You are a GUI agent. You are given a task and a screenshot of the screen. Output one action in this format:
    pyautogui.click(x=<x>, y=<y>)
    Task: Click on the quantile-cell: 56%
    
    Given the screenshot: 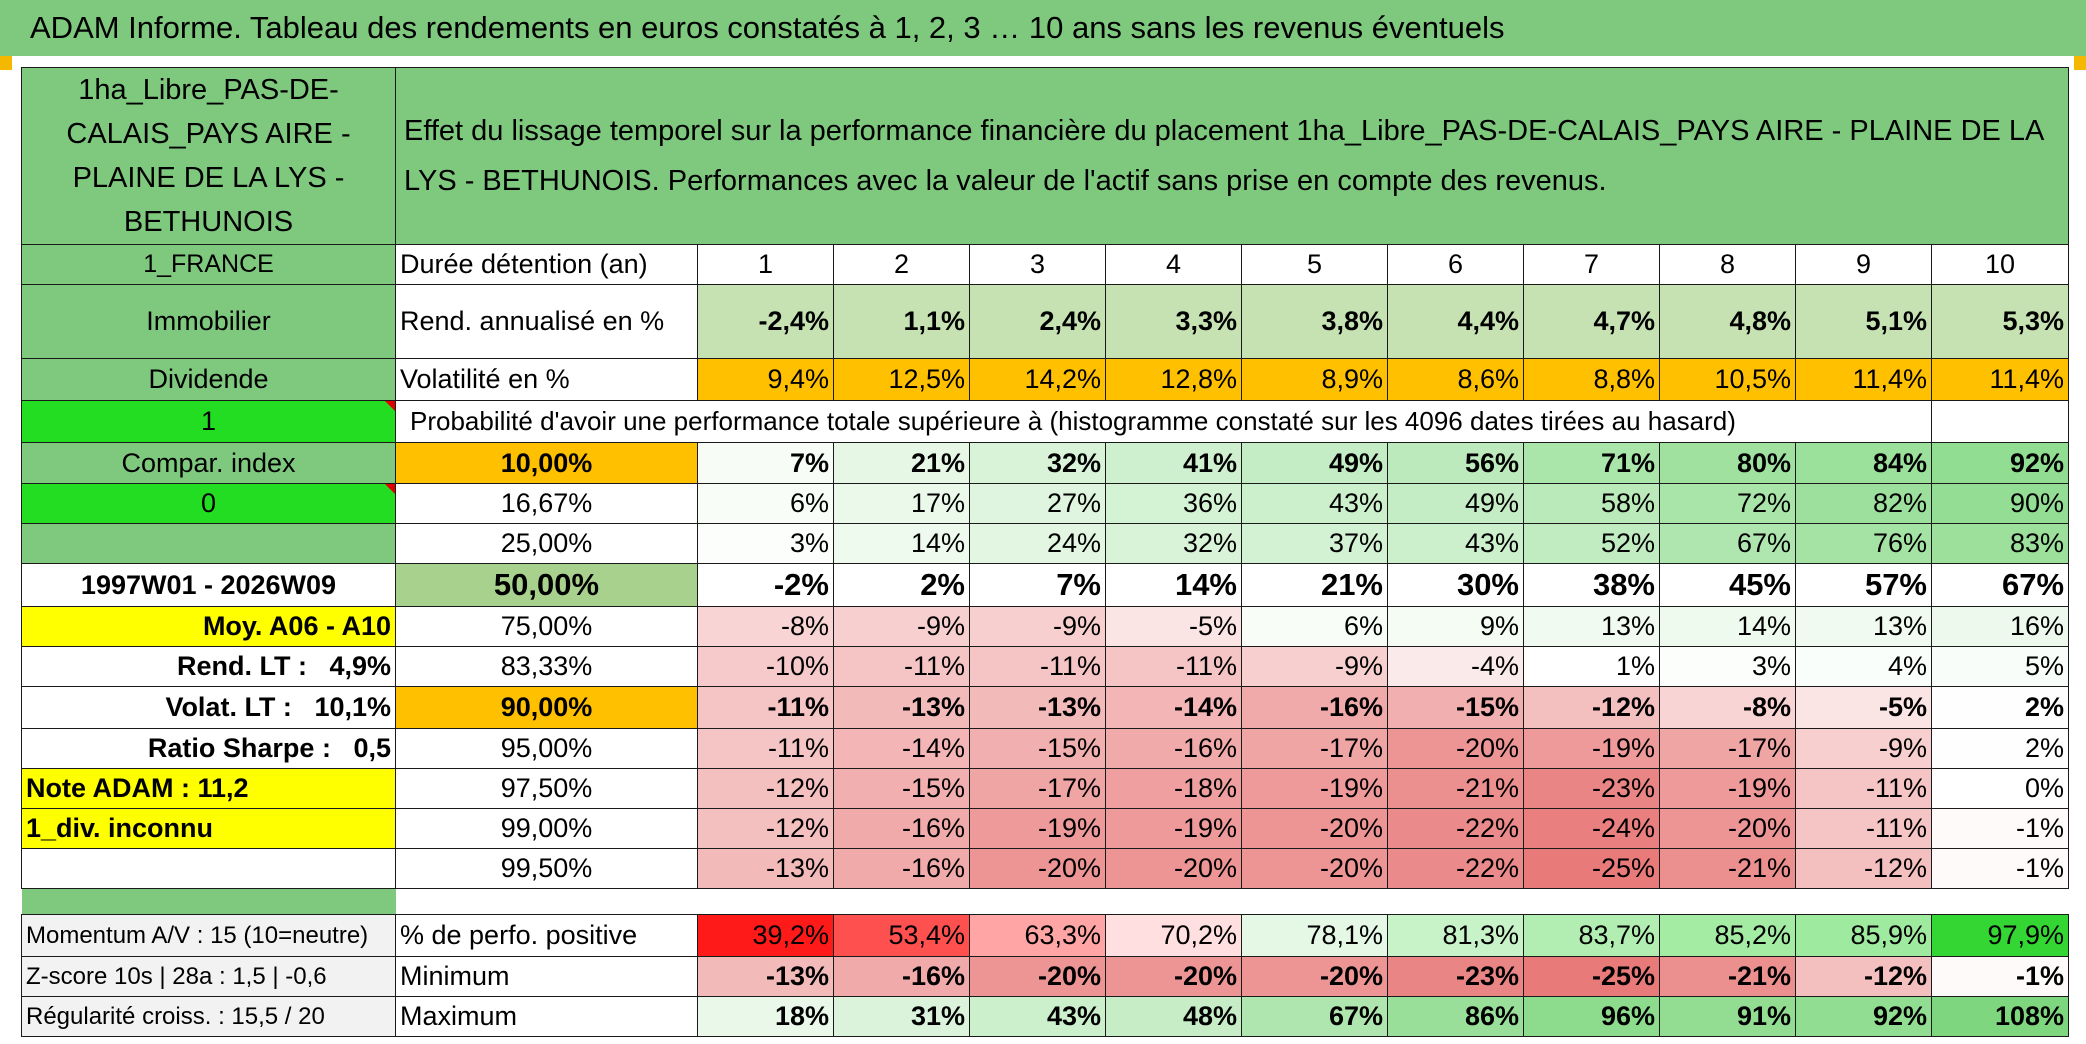 What is the action you would take?
    pyautogui.click(x=1455, y=463)
    